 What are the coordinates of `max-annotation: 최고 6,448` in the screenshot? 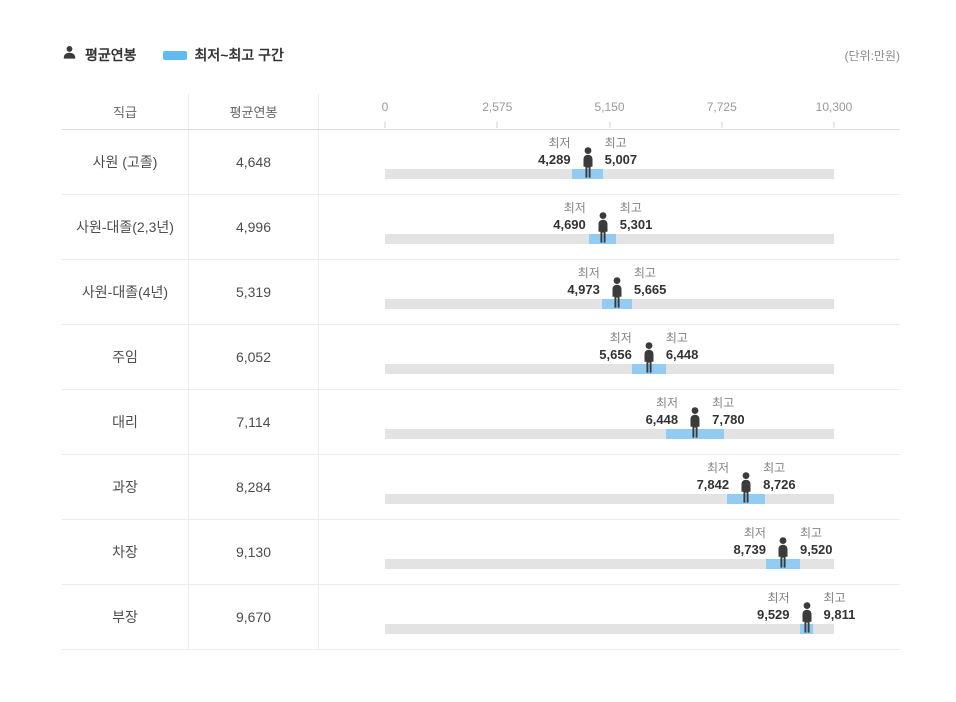 It's located at (682, 347).